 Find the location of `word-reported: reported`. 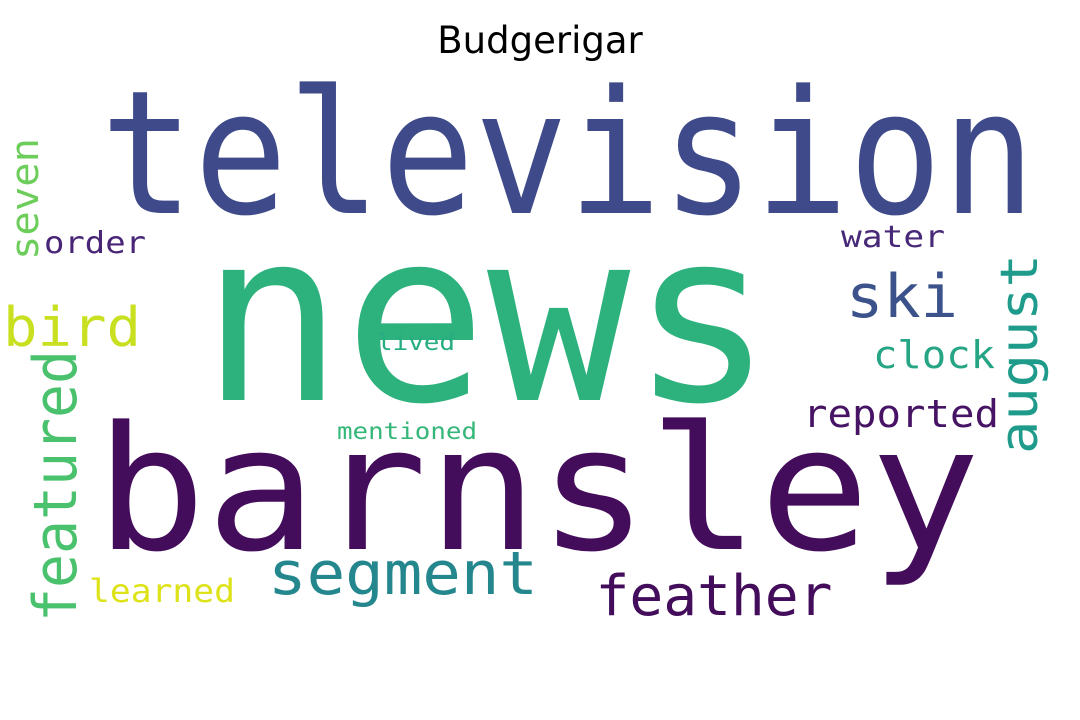

word-reported: reported is located at coordinates (901, 414).